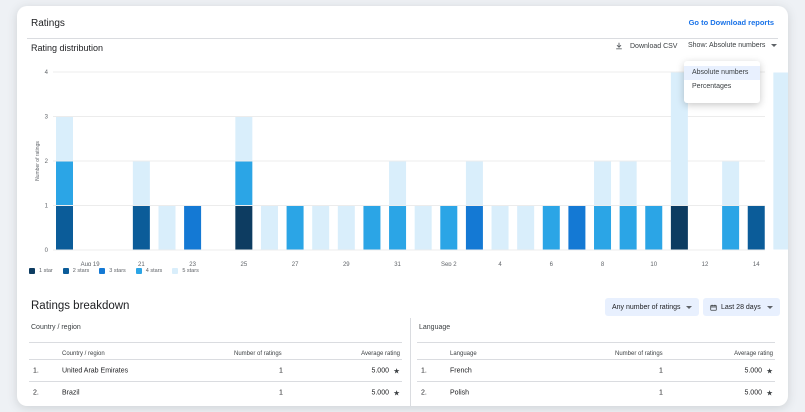 This screenshot has width=805, height=412. Describe the element at coordinates (258, 353) in the screenshot. I see `header-number-of-ratings: Number of ratings` at that location.